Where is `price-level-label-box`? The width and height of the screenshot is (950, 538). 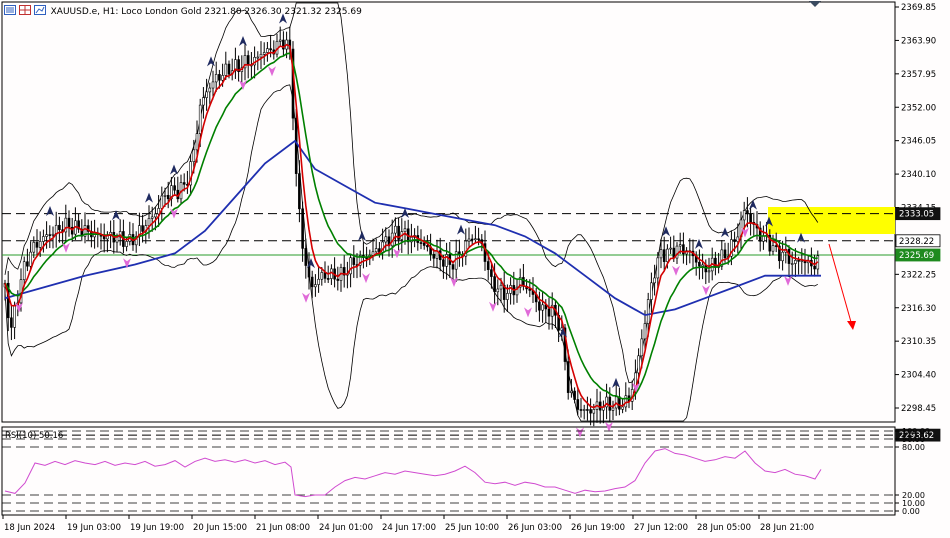
price-level-label-box is located at coordinates (918, 241).